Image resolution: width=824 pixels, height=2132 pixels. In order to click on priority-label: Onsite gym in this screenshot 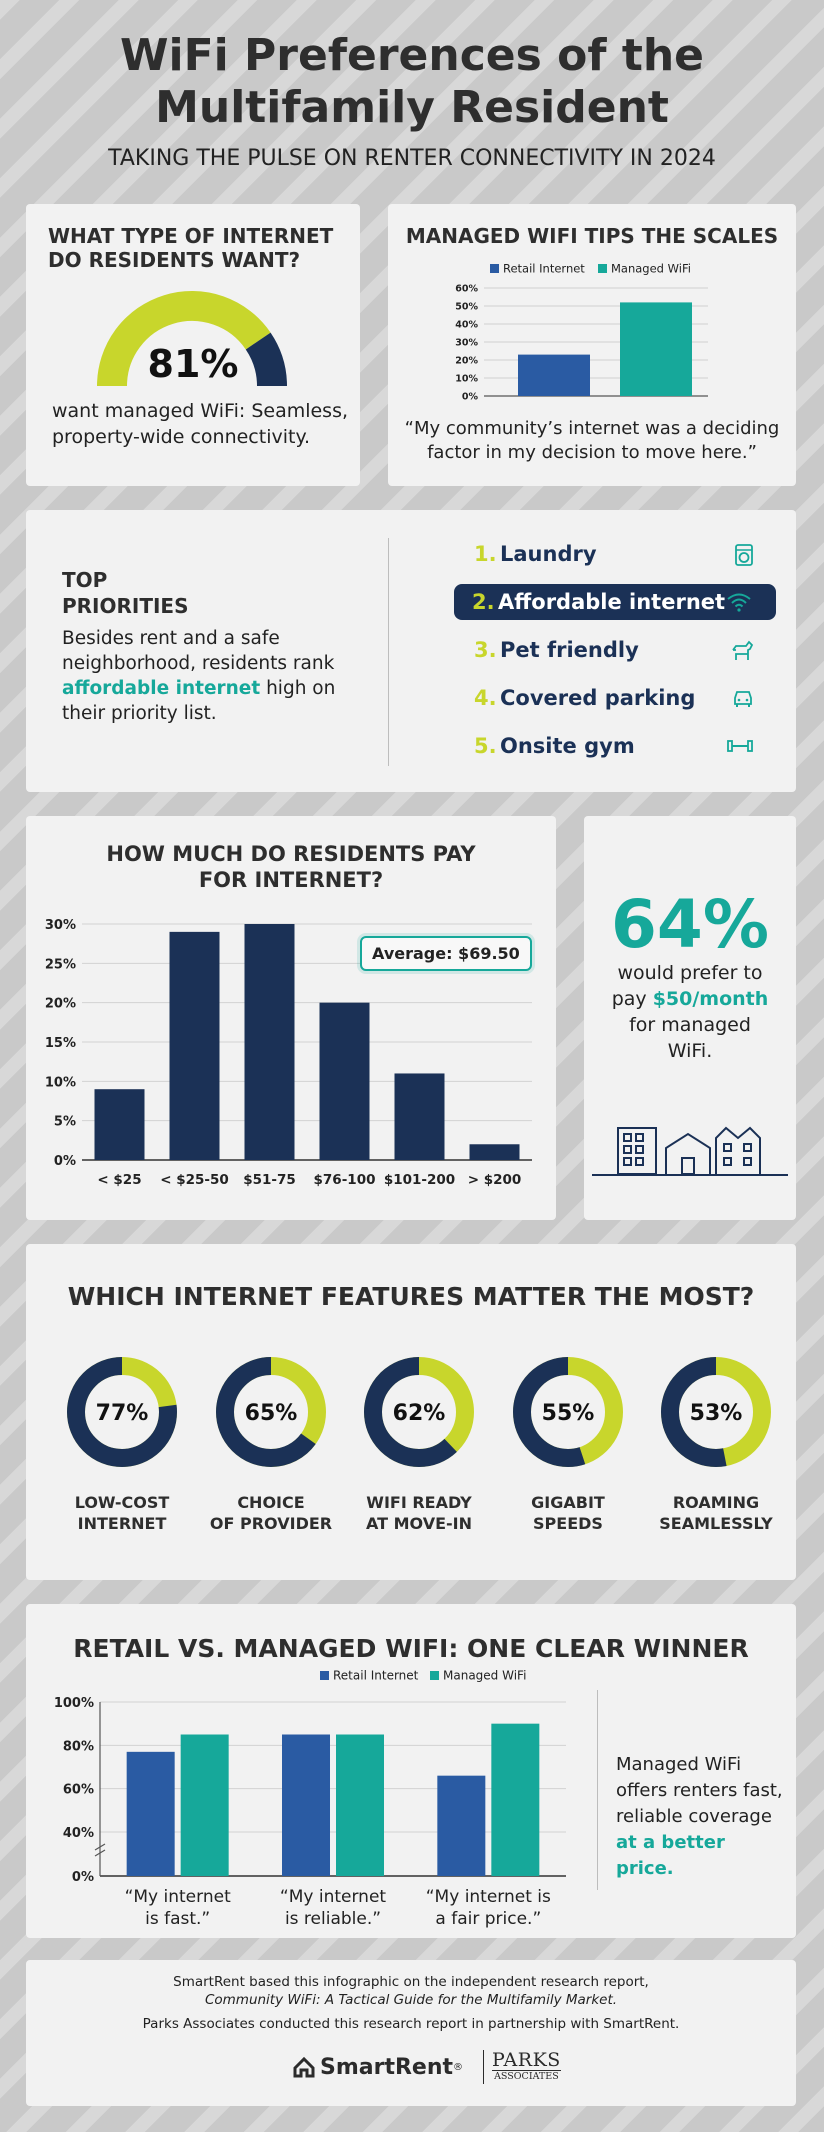, I will do `click(567, 746)`.